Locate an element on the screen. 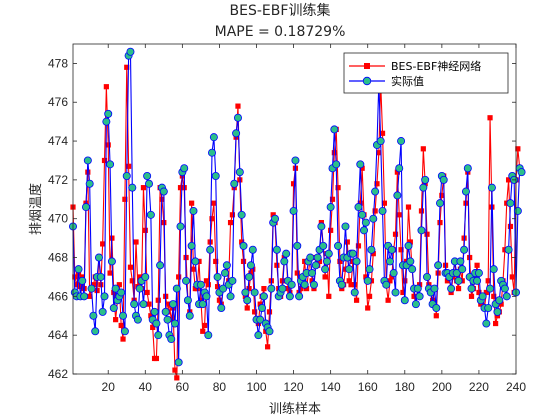  chart-subtitle: MAPE = 0.18729% is located at coordinates (280, 32).